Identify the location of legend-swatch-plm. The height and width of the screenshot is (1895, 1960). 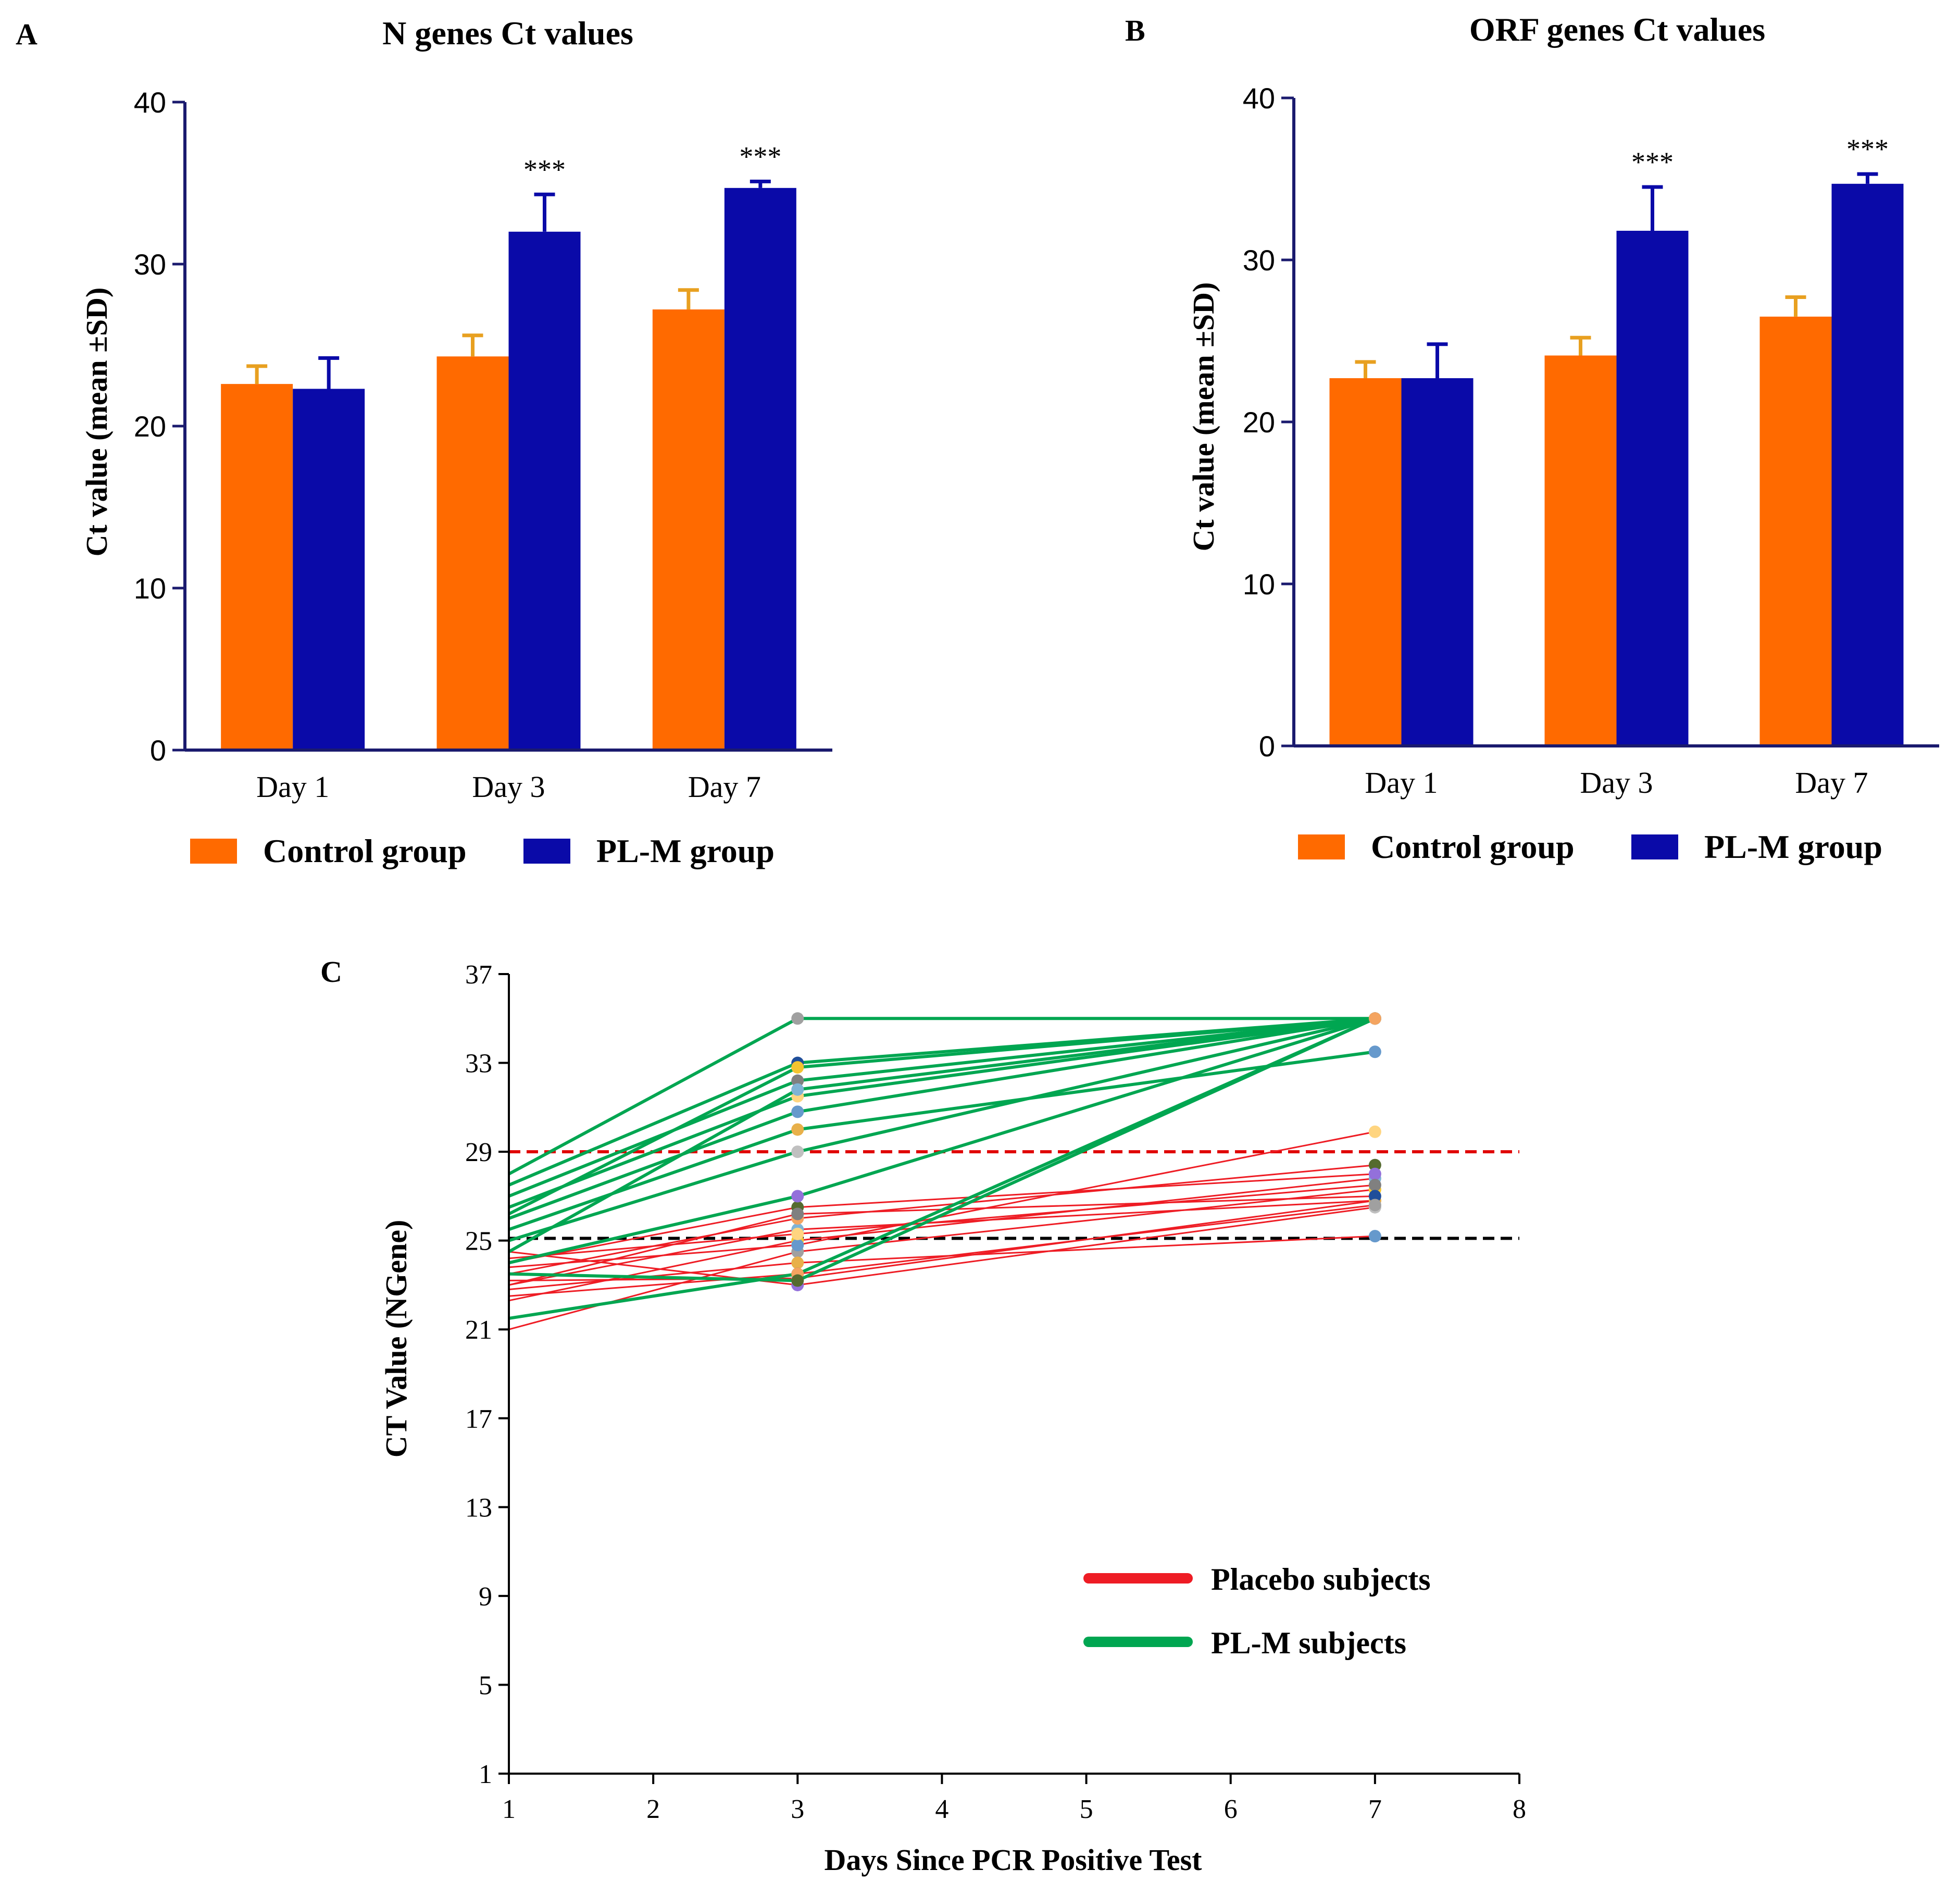
(1655, 846).